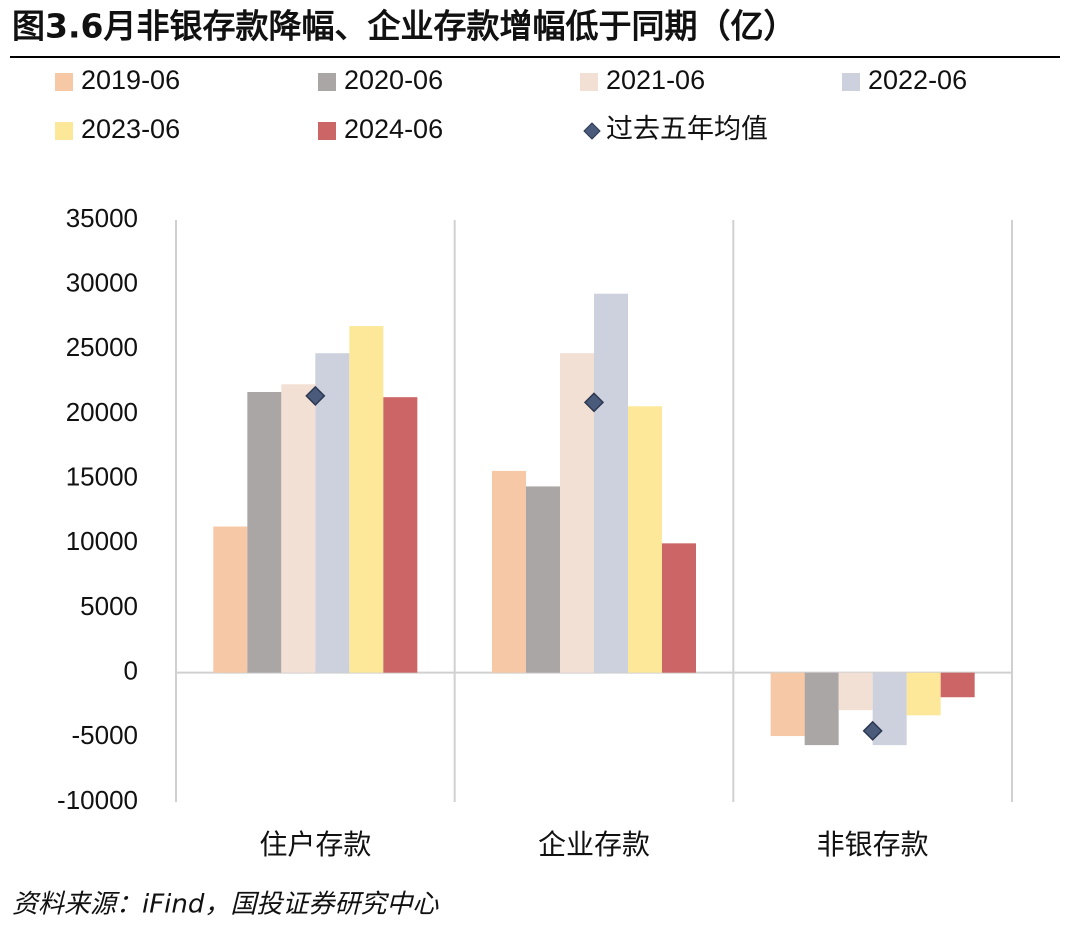 Image resolution: width=1080 pixels, height=928 pixels. What do you see at coordinates (655, 80) in the screenshot?
I see `legend-label: 2021-06` at bounding box center [655, 80].